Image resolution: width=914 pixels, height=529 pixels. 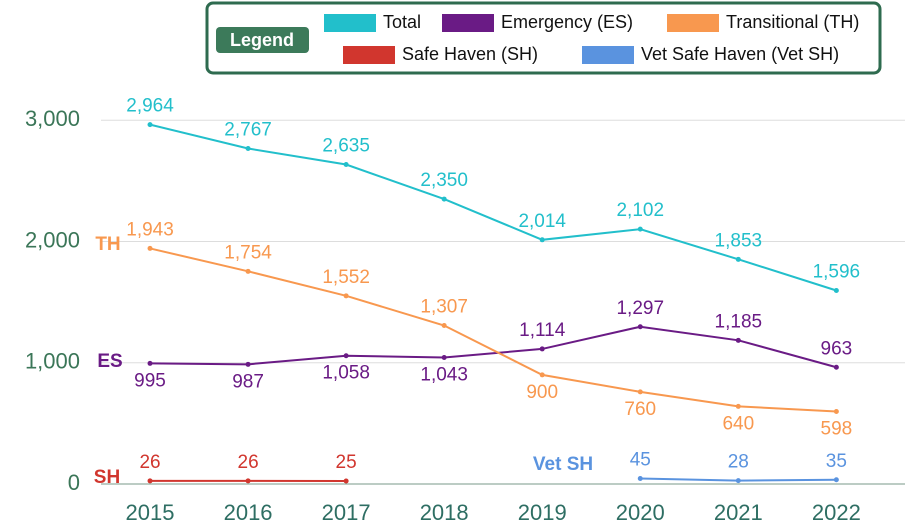 What do you see at coordinates (444, 375) in the screenshot?
I see `data-label: 1,043` at bounding box center [444, 375].